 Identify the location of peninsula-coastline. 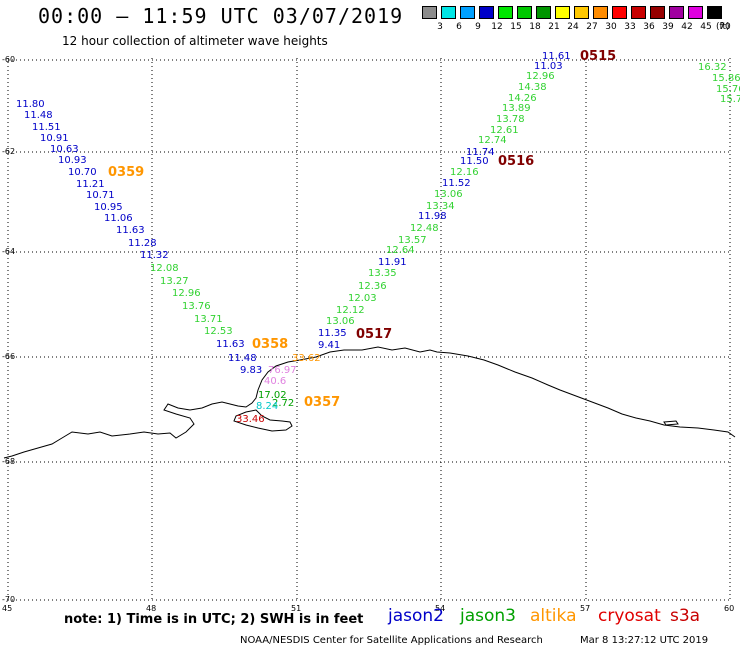
(263, 420).